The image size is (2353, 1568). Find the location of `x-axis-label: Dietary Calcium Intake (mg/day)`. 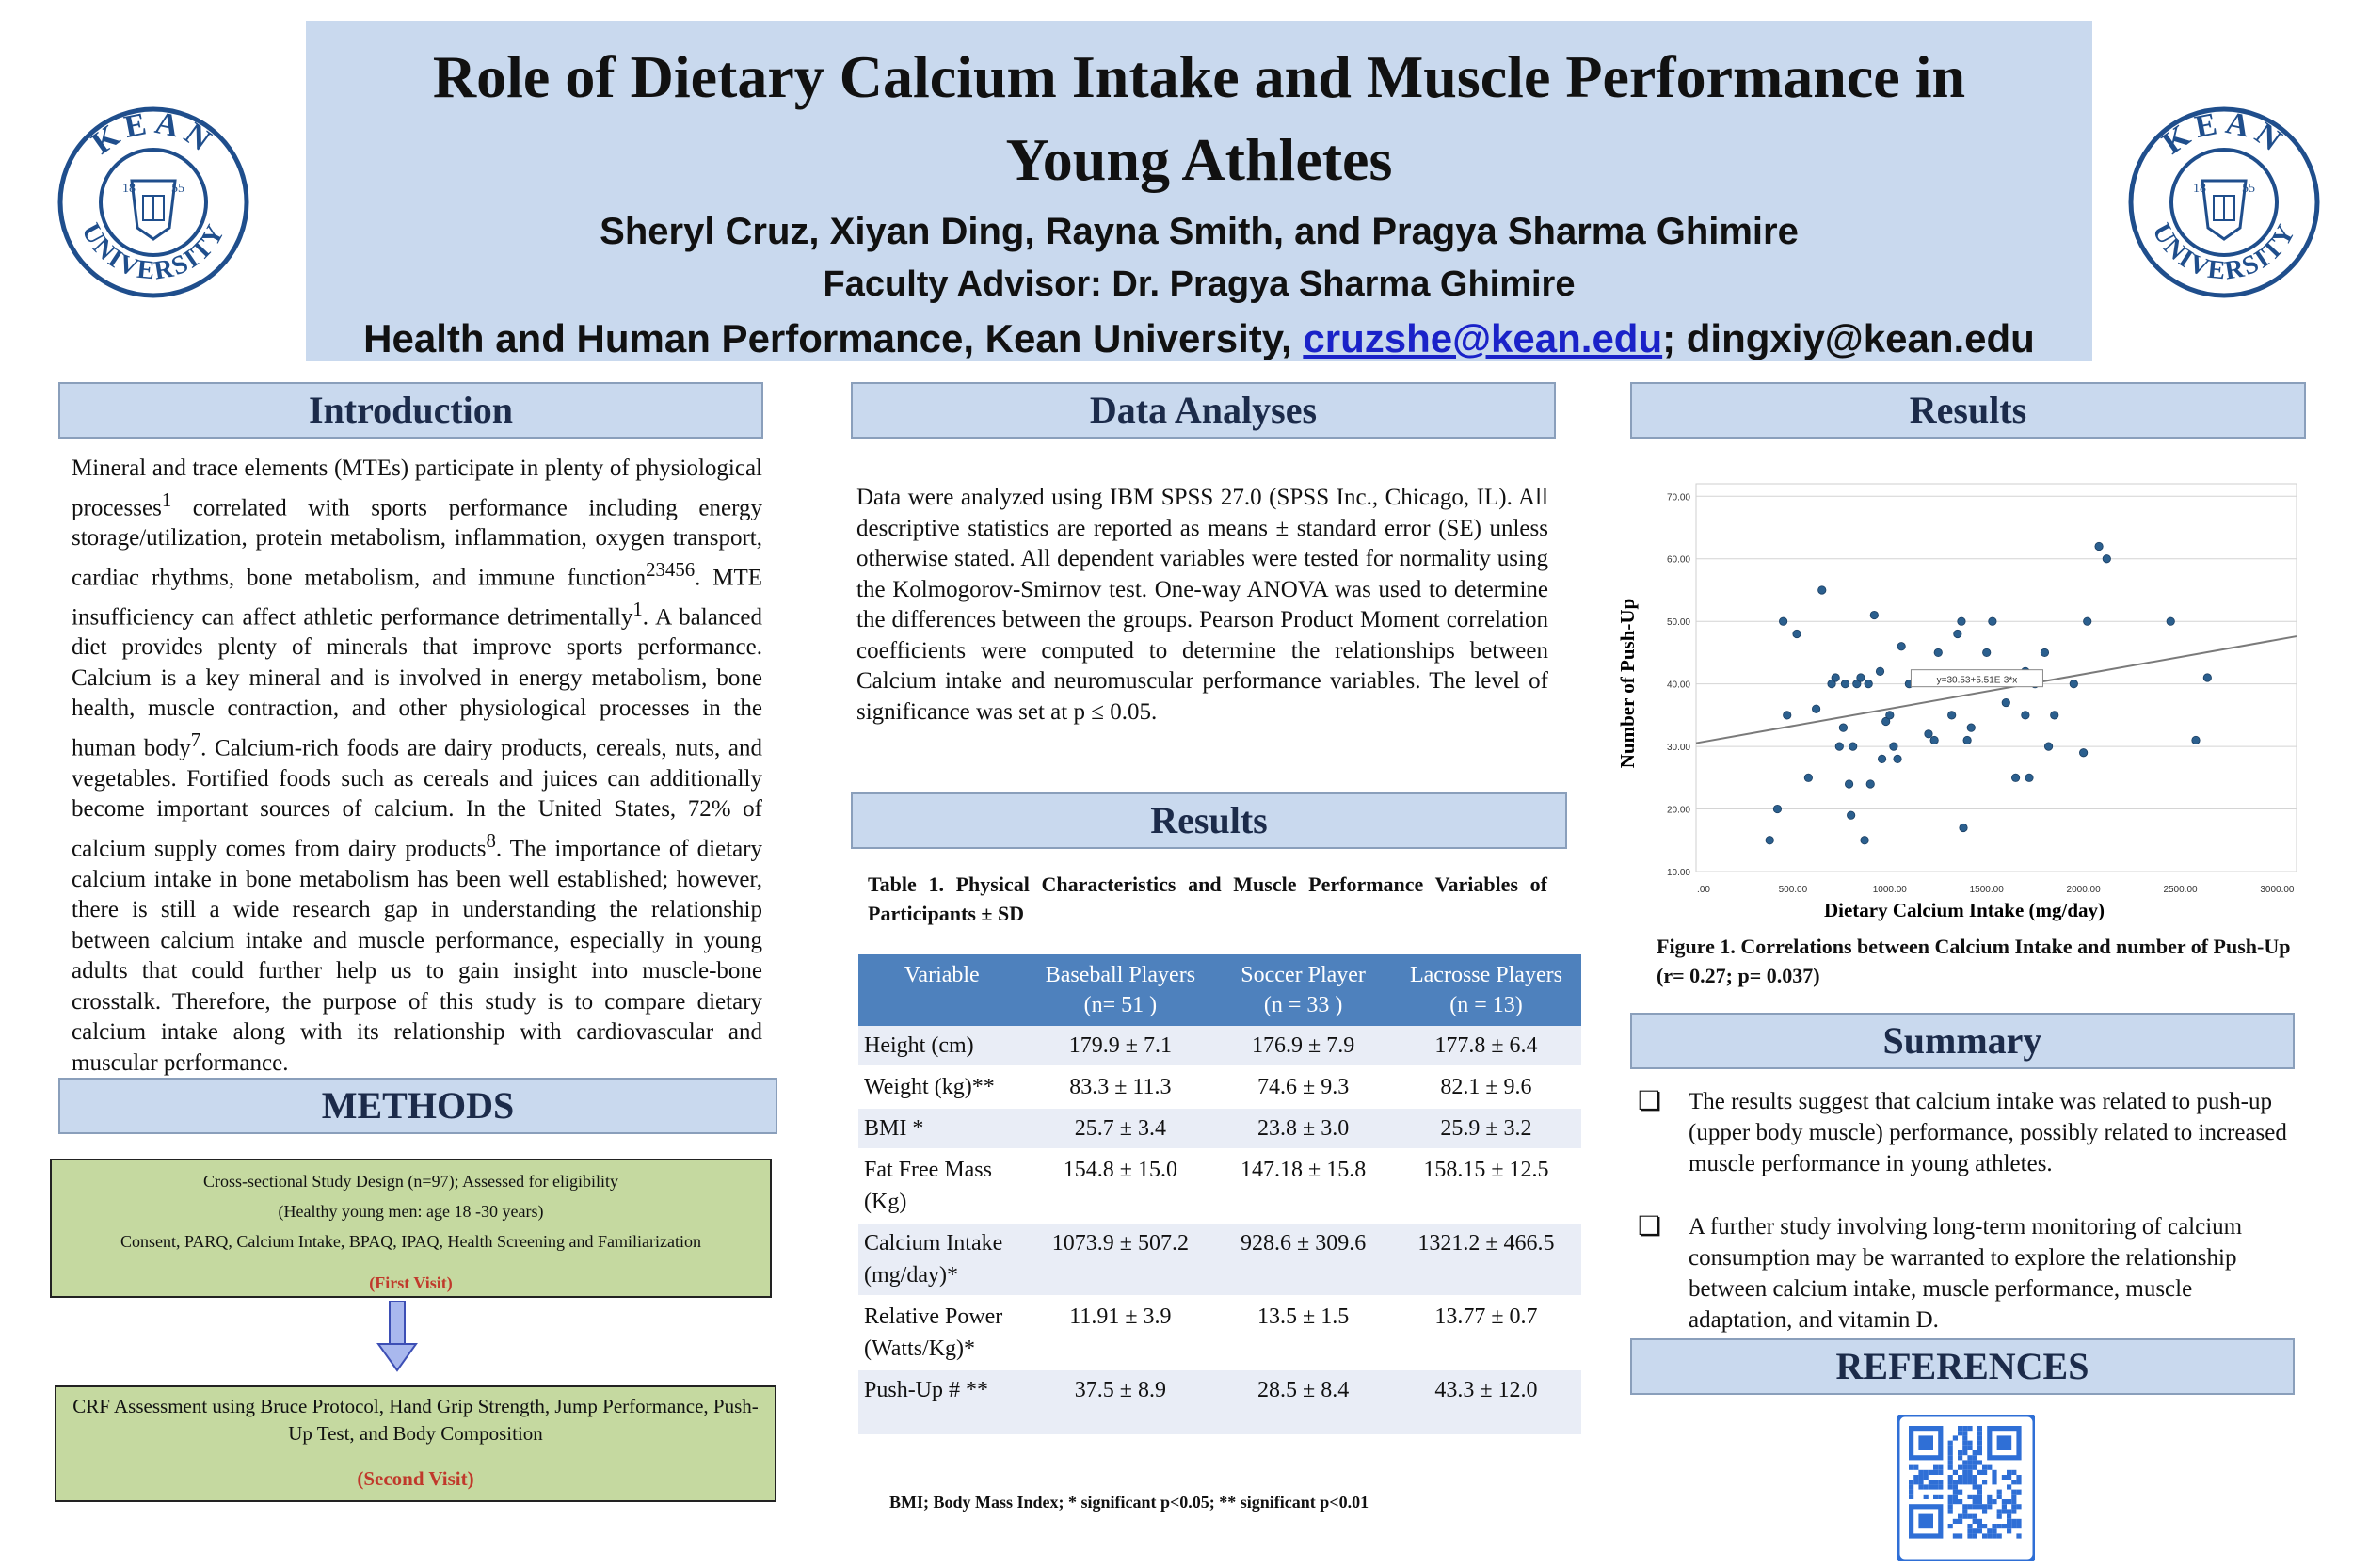

x-axis-label: Dietary Calcium Intake (mg/day) is located at coordinates (1964, 910).